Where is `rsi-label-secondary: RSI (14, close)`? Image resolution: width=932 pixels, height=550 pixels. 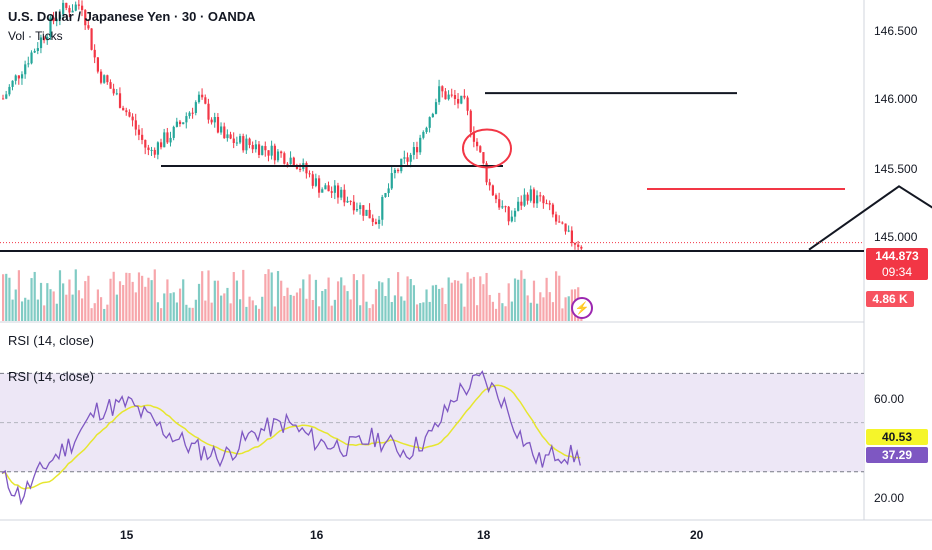 rsi-label-secondary: RSI (14, close) is located at coordinates (51, 376).